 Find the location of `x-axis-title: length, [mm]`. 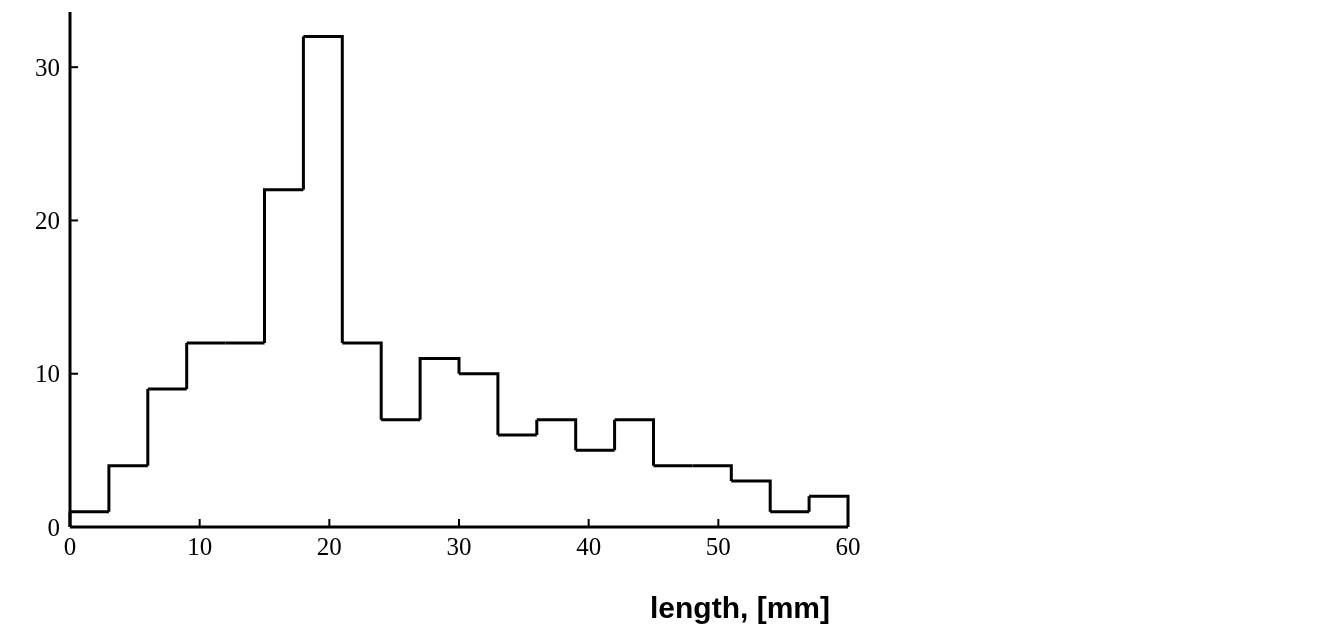

x-axis-title: length, [mm] is located at coordinates (740, 607).